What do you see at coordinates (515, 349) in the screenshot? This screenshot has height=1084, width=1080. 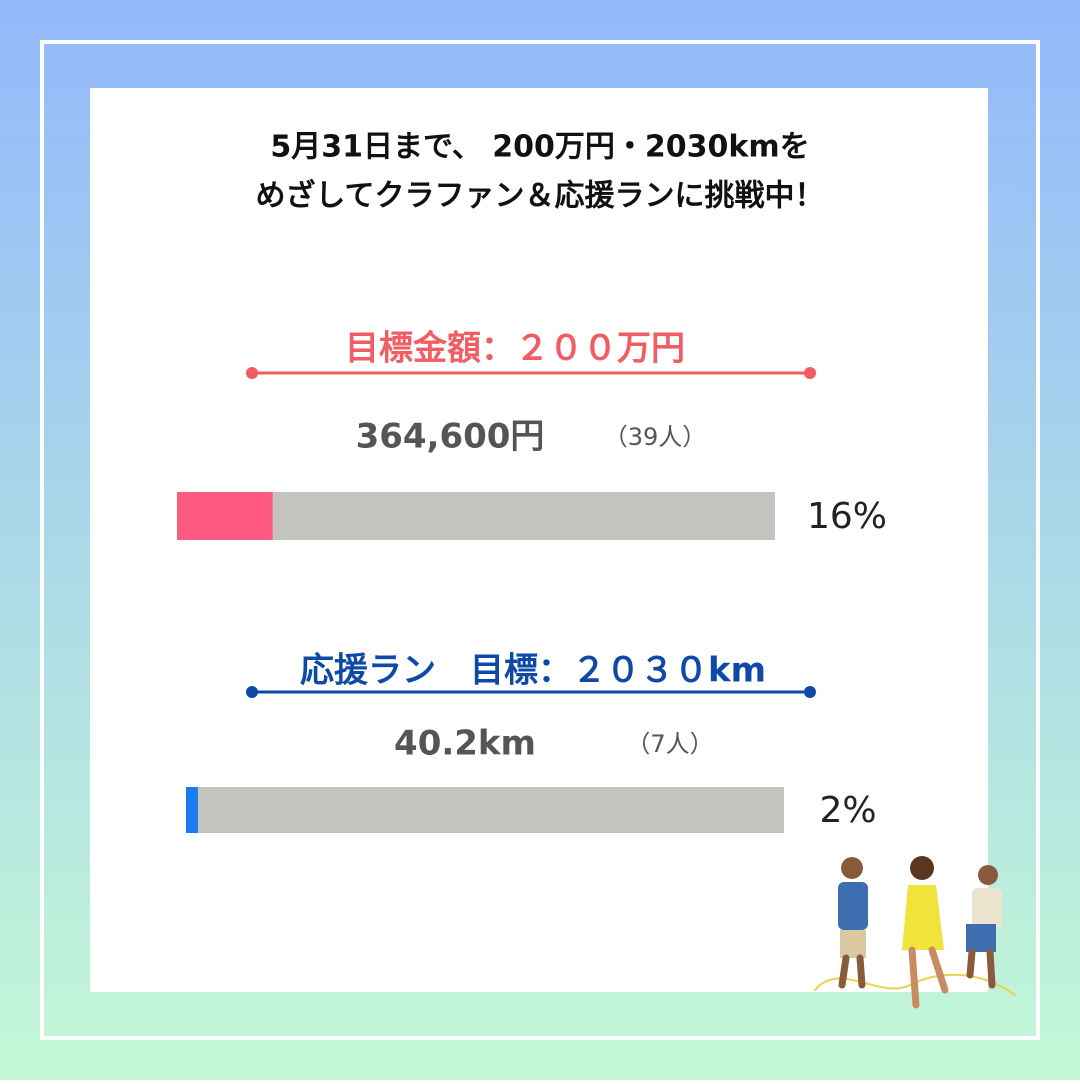 I see `goal-heading: 目標金額：２００万円` at bounding box center [515, 349].